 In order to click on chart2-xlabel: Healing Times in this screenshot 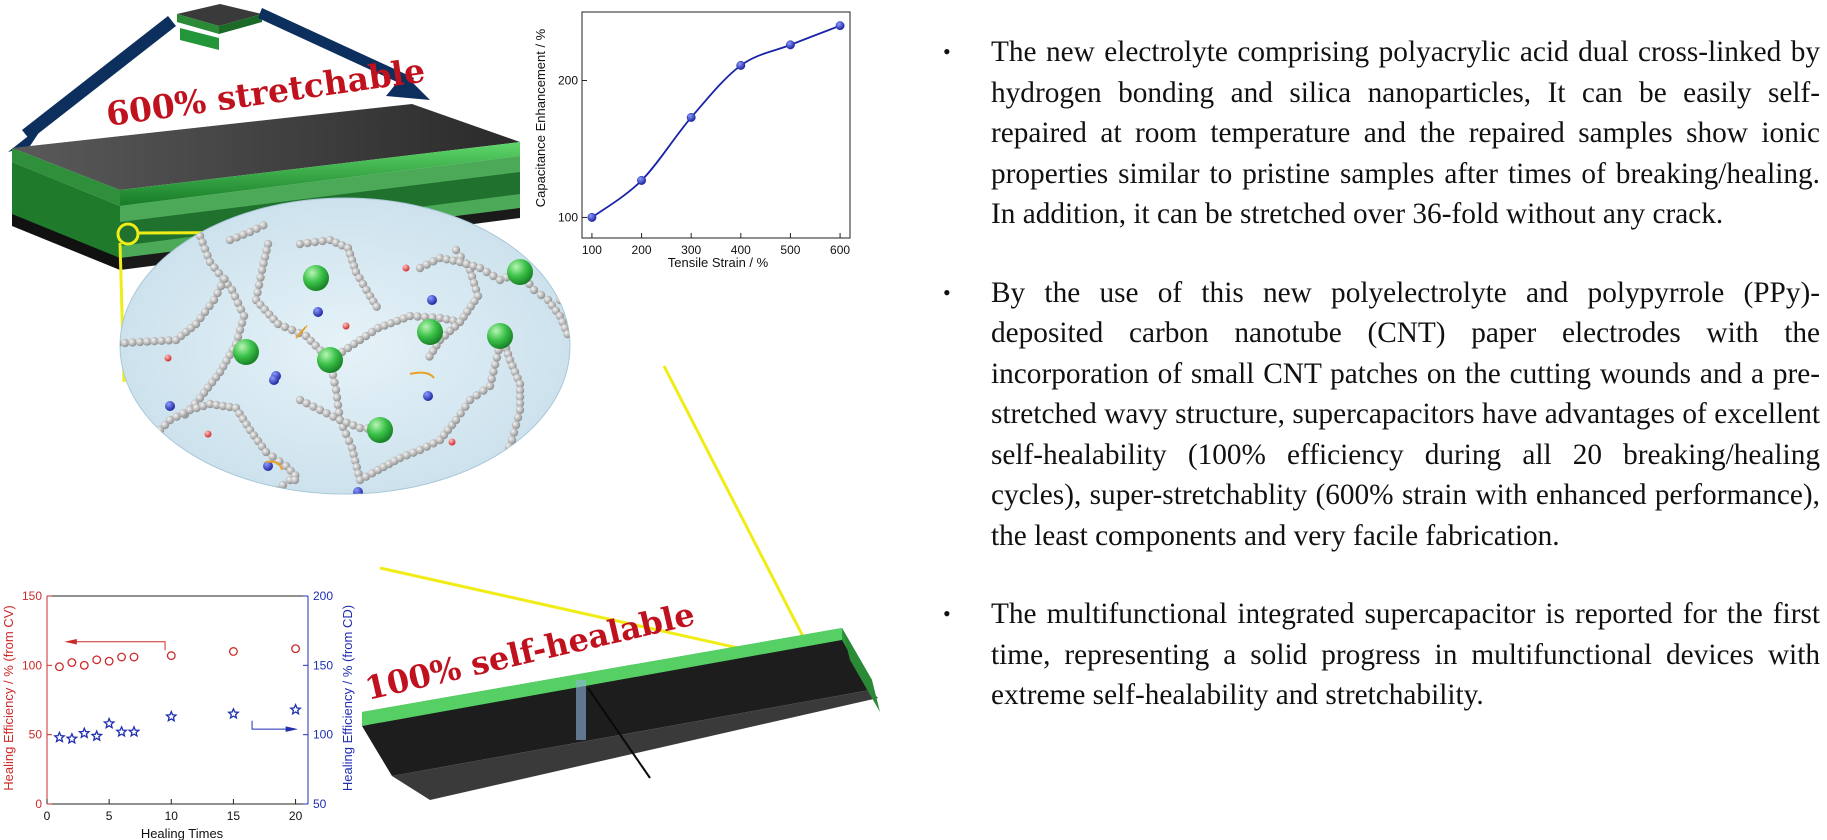, I will do `click(182, 833)`.